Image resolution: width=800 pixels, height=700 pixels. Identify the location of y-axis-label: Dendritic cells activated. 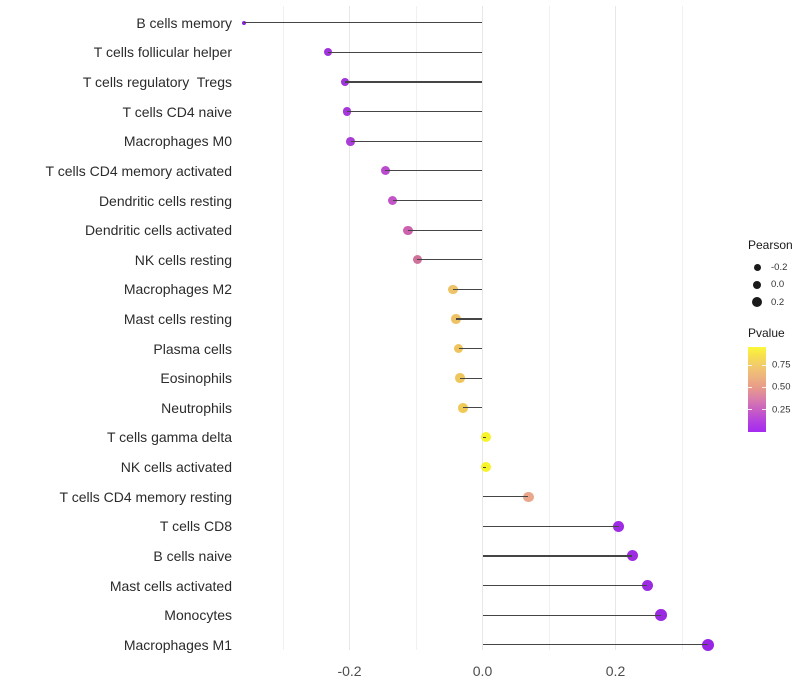
(158, 230).